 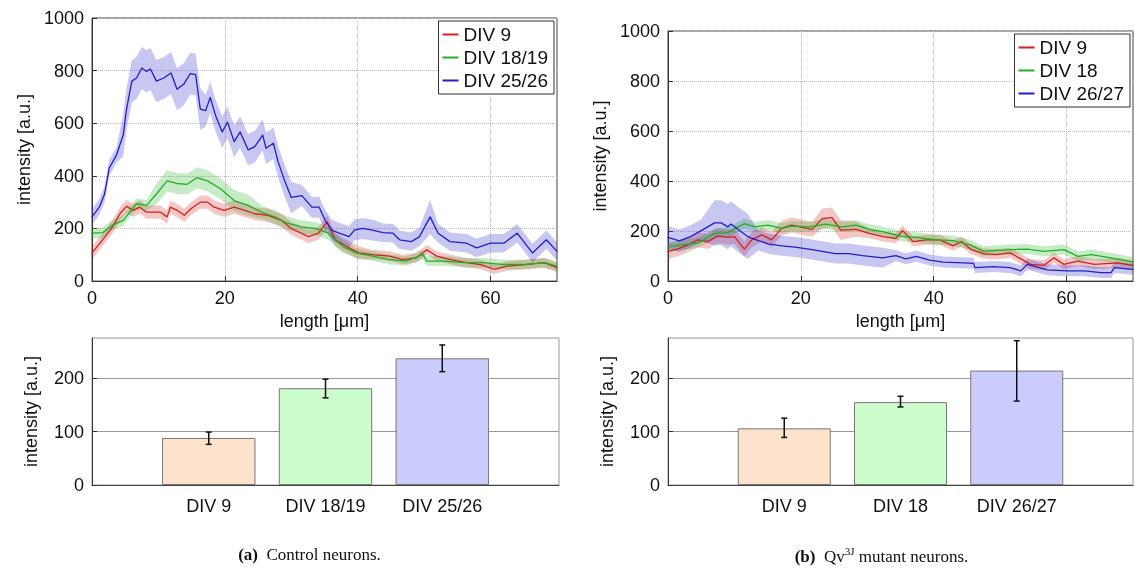 What do you see at coordinates (900, 248) in the screenshot?
I see `line-series` at bounding box center [900, 248].